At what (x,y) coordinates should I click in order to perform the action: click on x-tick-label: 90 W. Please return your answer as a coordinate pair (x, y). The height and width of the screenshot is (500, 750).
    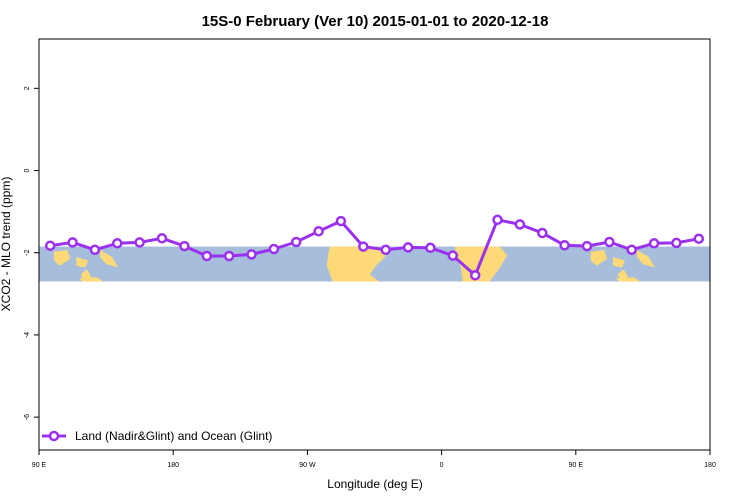
    Looking at the image, I should click on (307, 465).